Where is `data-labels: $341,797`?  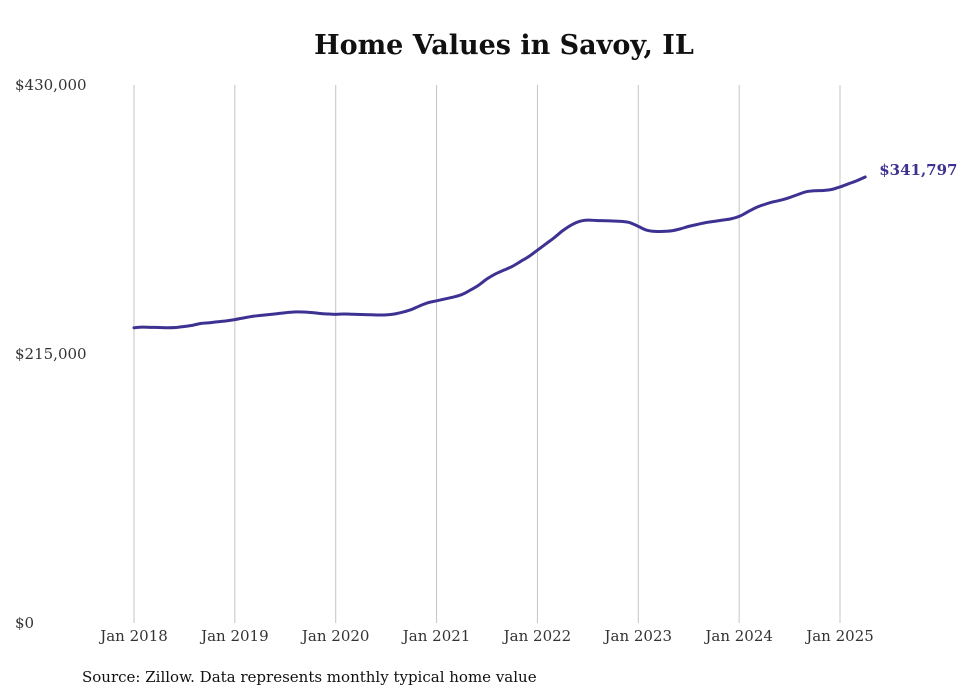
data-labels: $341,797 is located at coordinates (918, 170).